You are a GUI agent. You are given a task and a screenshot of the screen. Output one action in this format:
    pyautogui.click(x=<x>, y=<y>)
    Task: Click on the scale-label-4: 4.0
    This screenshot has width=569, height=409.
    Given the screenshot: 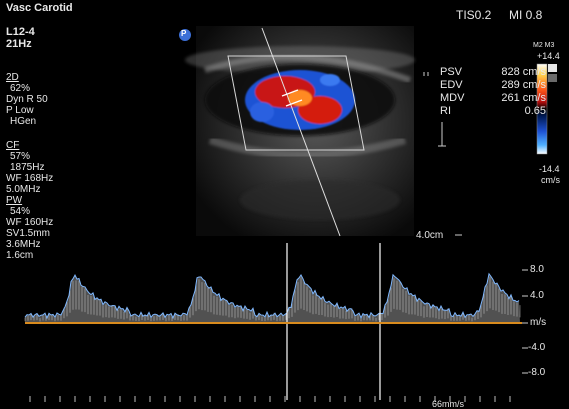 What is the action you would take?
    pyautogui.click(x=537, y=295)
    